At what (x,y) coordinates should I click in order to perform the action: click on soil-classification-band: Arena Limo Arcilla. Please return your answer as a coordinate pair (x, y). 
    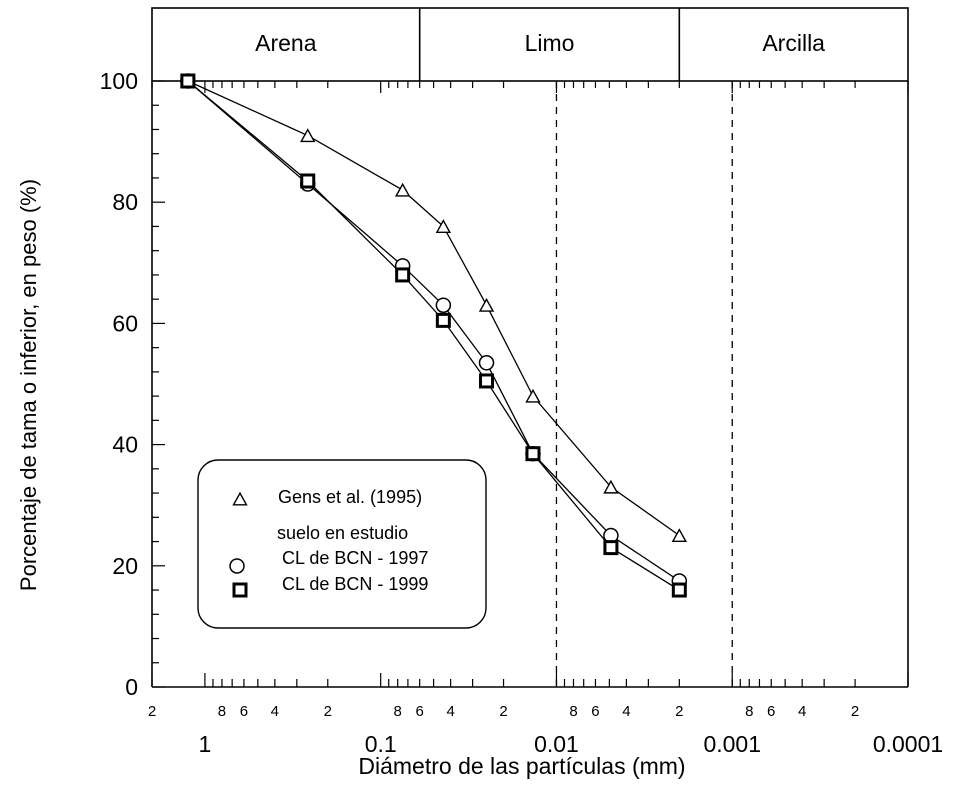
    Looking at the image, I should click on (530, 44).